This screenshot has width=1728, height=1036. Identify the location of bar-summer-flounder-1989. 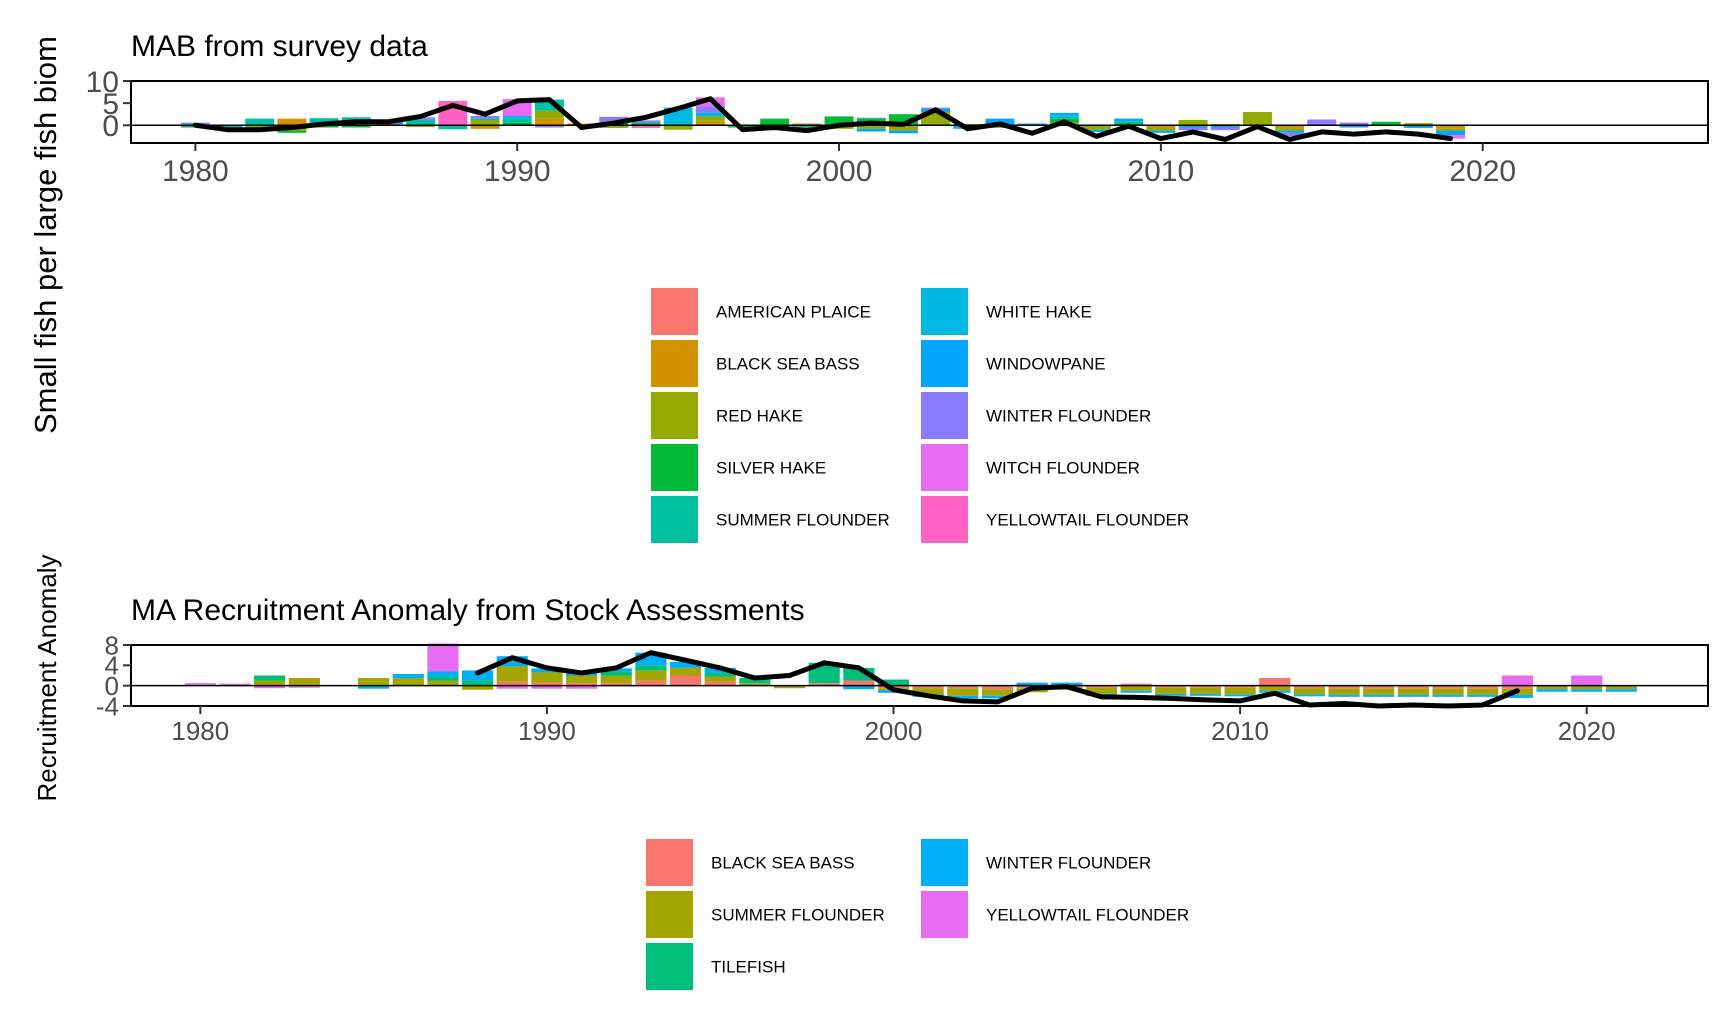
(485, 119).